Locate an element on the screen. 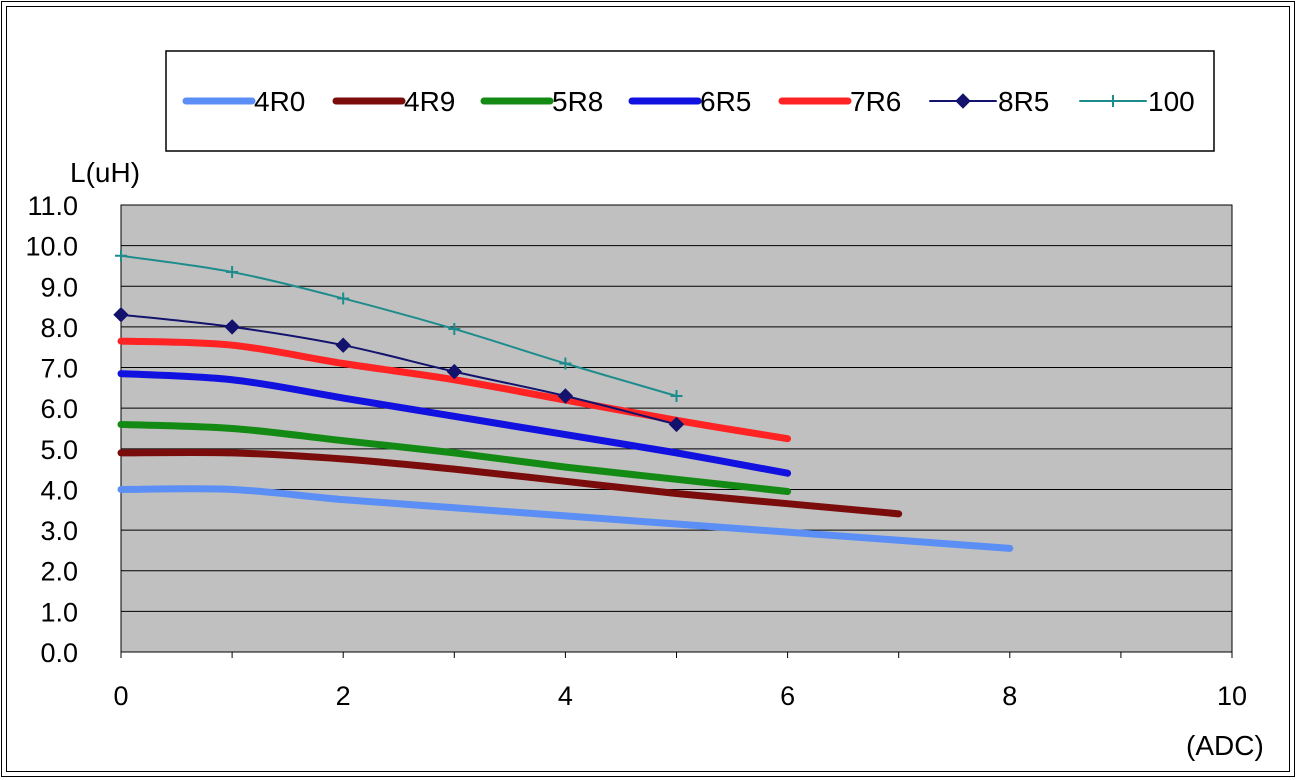 This screenshot has height=780, width=1298. x-axis-tick-labels: 0 2 4 6 8 10 is located at coordinates (680, 696).